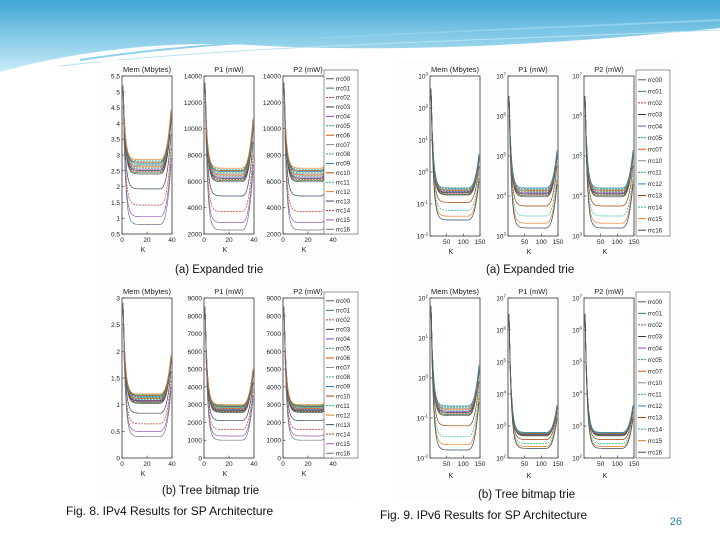 This screenshot has width=720, height=540. I want to click on y-tick-label: 14000, so click(272, 77).